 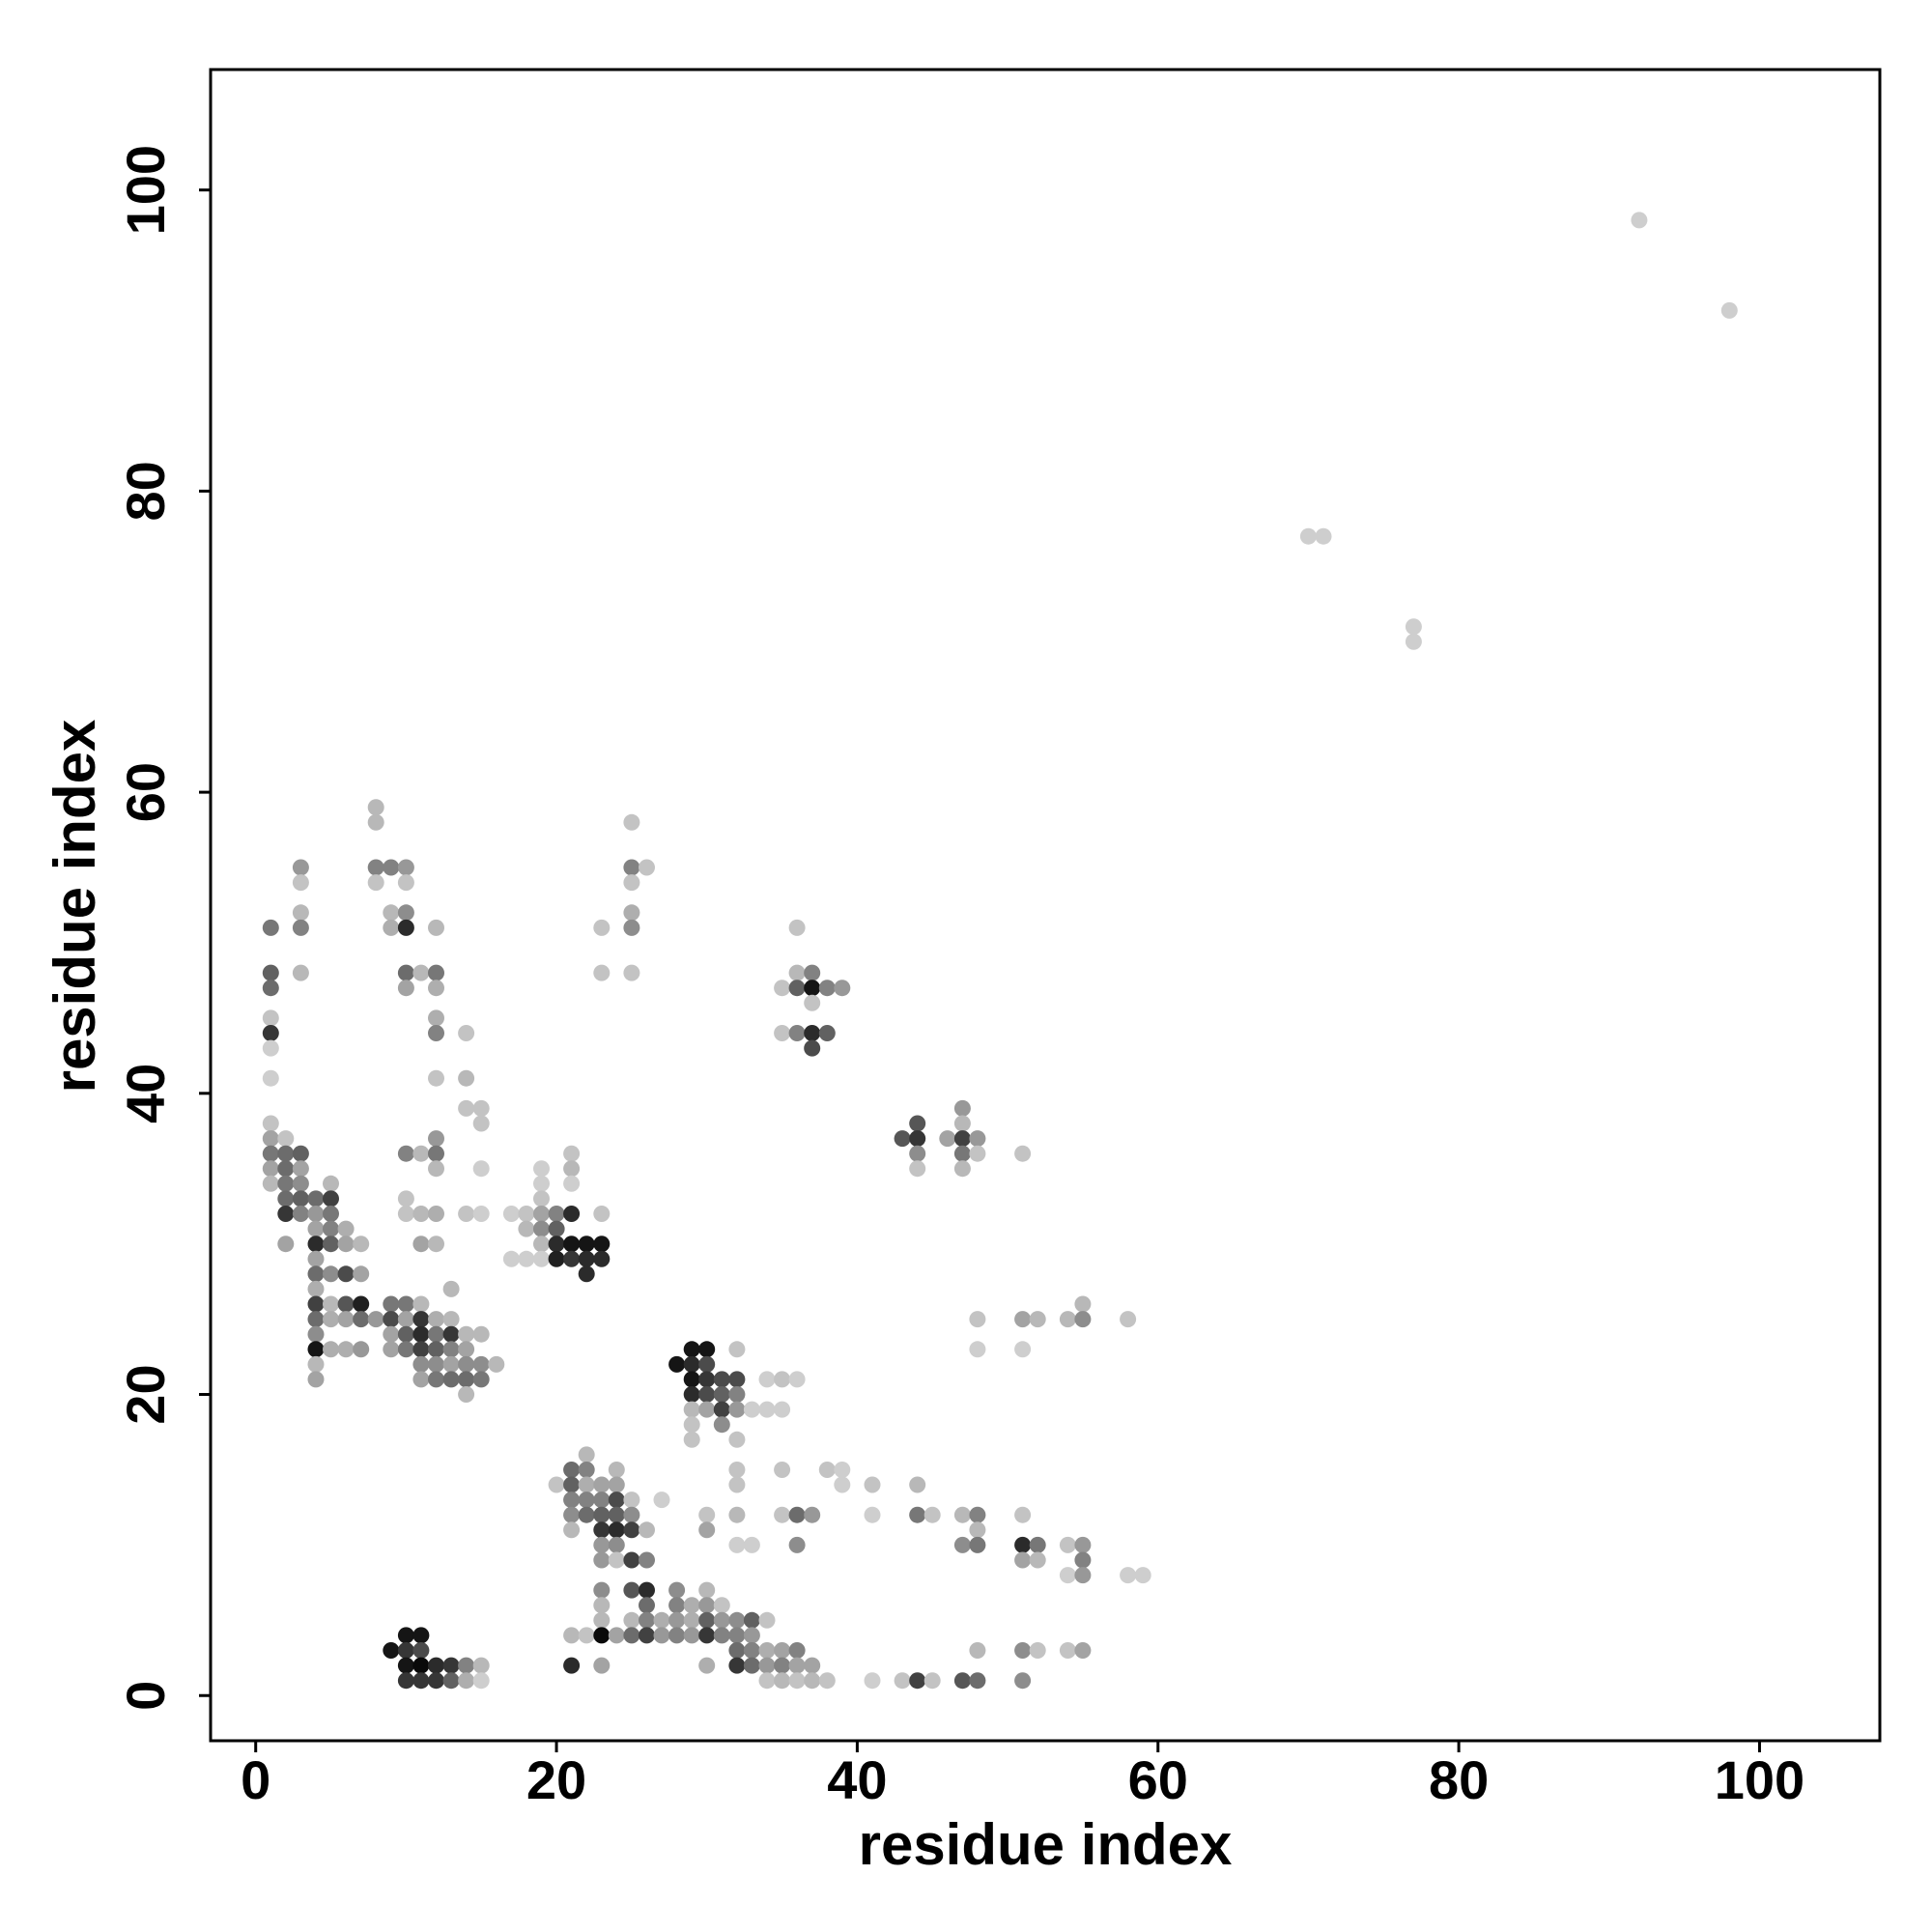 What do you see at coordinates (1759, 1779) in the screenshot?
I see `x-tick-label: 100` at bounding box center [1759, 1779].